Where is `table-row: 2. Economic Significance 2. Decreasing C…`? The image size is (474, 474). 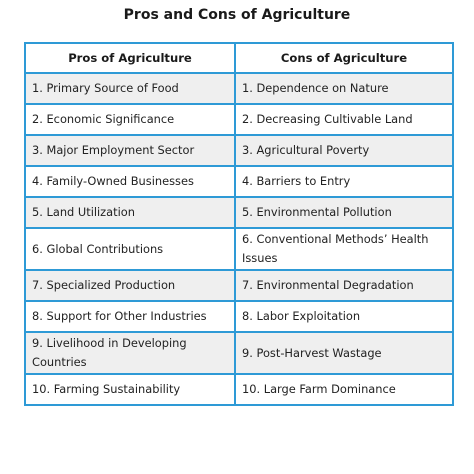
table-row: 2. Economic Significance 2. Decreasing C… is located at coordinates (239, 119).